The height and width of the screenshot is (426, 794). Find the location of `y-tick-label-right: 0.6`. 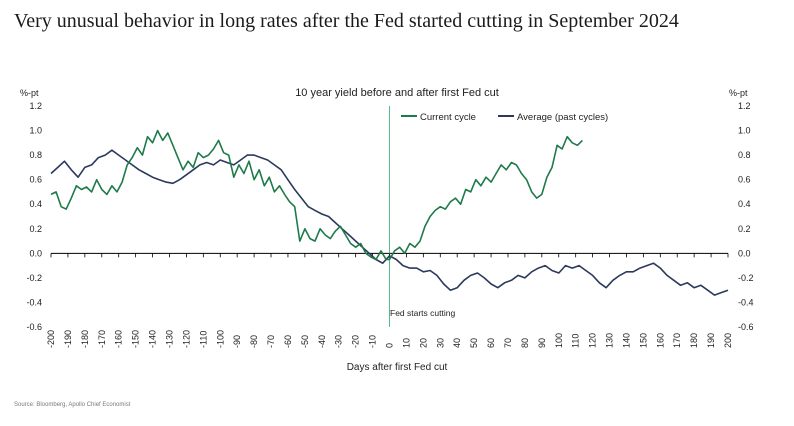

y-tick-label-right: 0.6 is located at coordinates (744, 180).